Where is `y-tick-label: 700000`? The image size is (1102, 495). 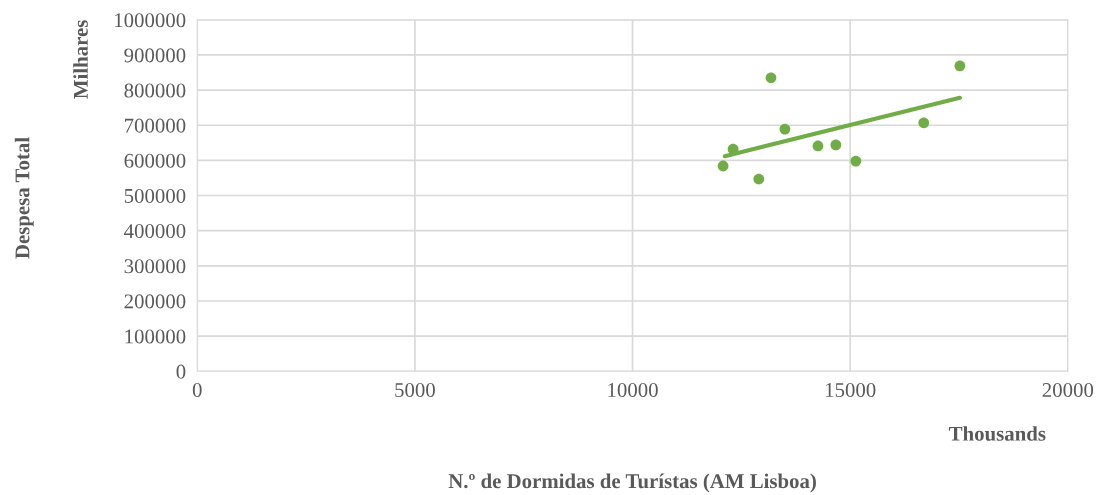
y-tick-label: 700000 is located at coordinates (155, 125).